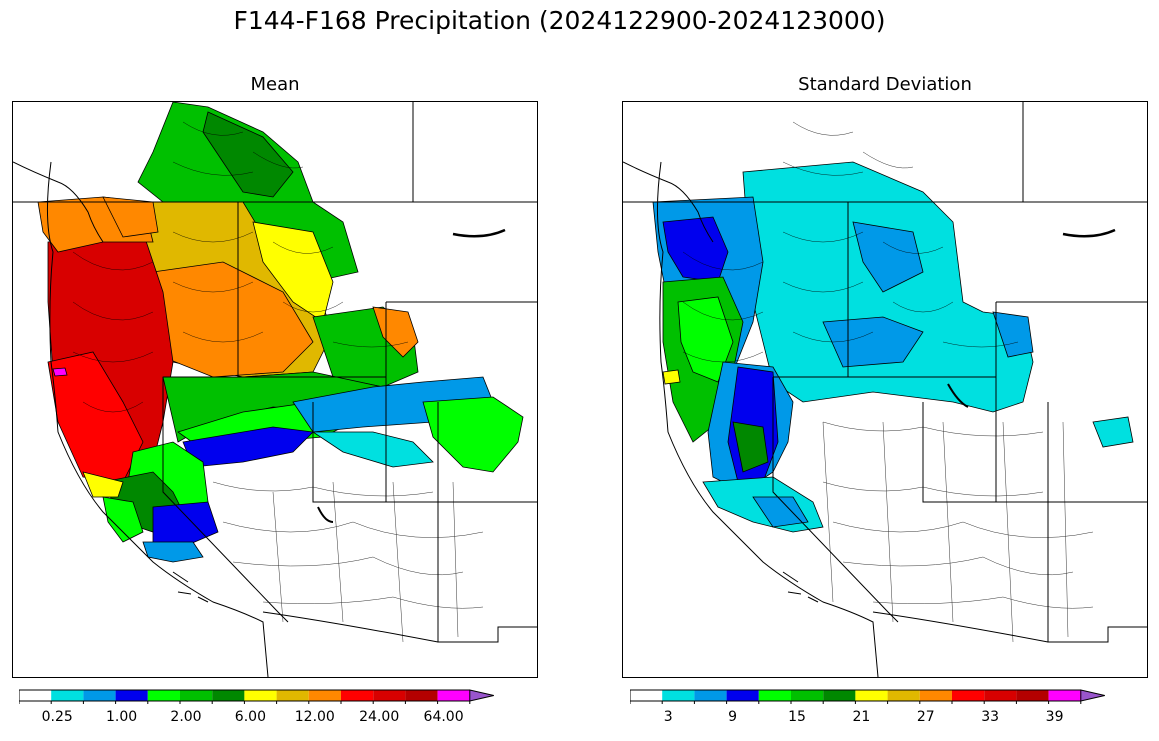  Describe the element at coordinates (888, 257) in the screenshot. I see `std-region-interior-blue` at that location.